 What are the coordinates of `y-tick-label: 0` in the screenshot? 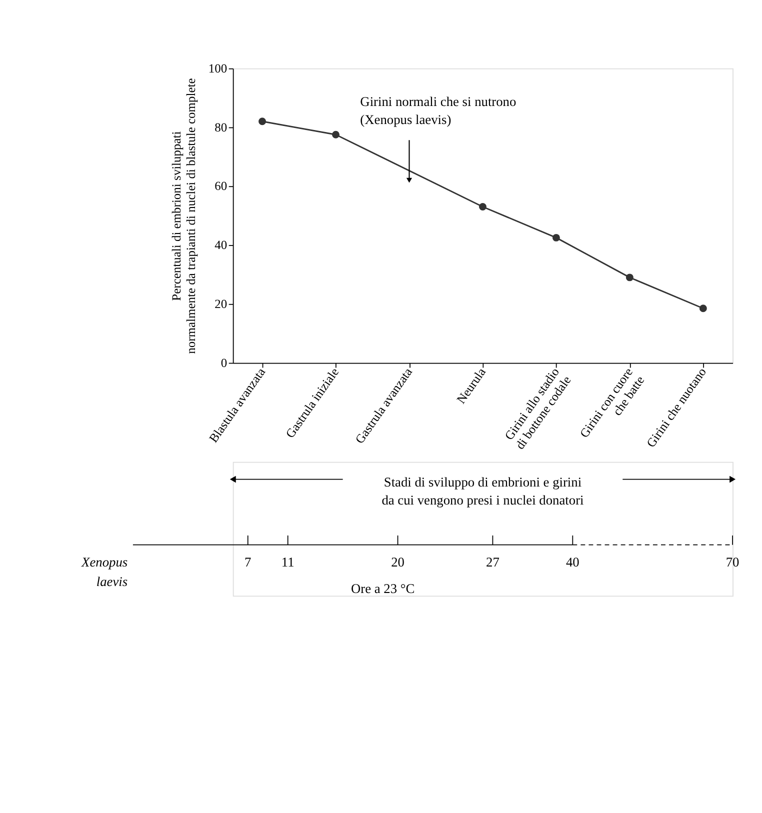 It's located at (224, 363).